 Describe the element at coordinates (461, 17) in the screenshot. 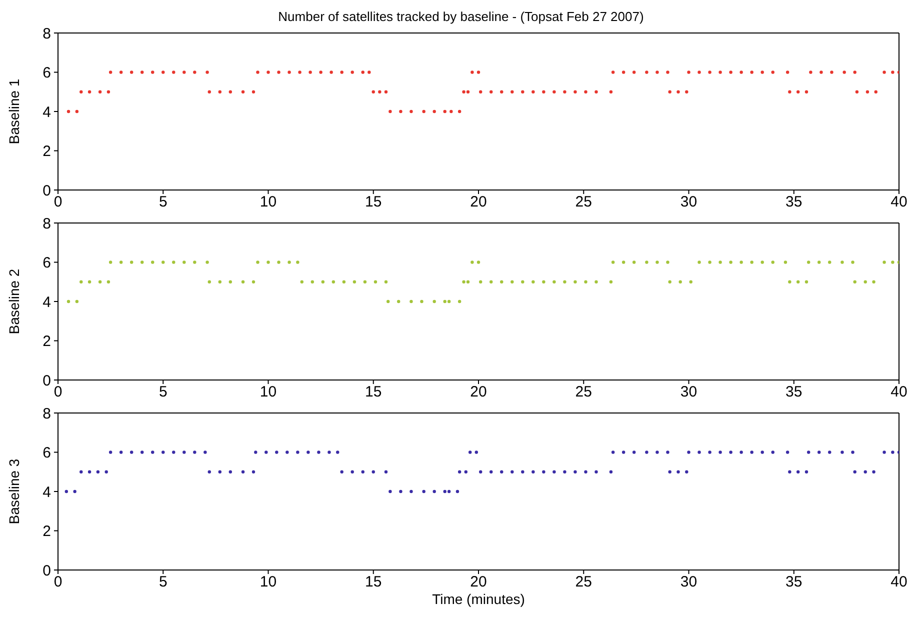

I see `chart-title: Number of satellites tracked by baseline - (Topsat Feb 27 2007)` at that location.